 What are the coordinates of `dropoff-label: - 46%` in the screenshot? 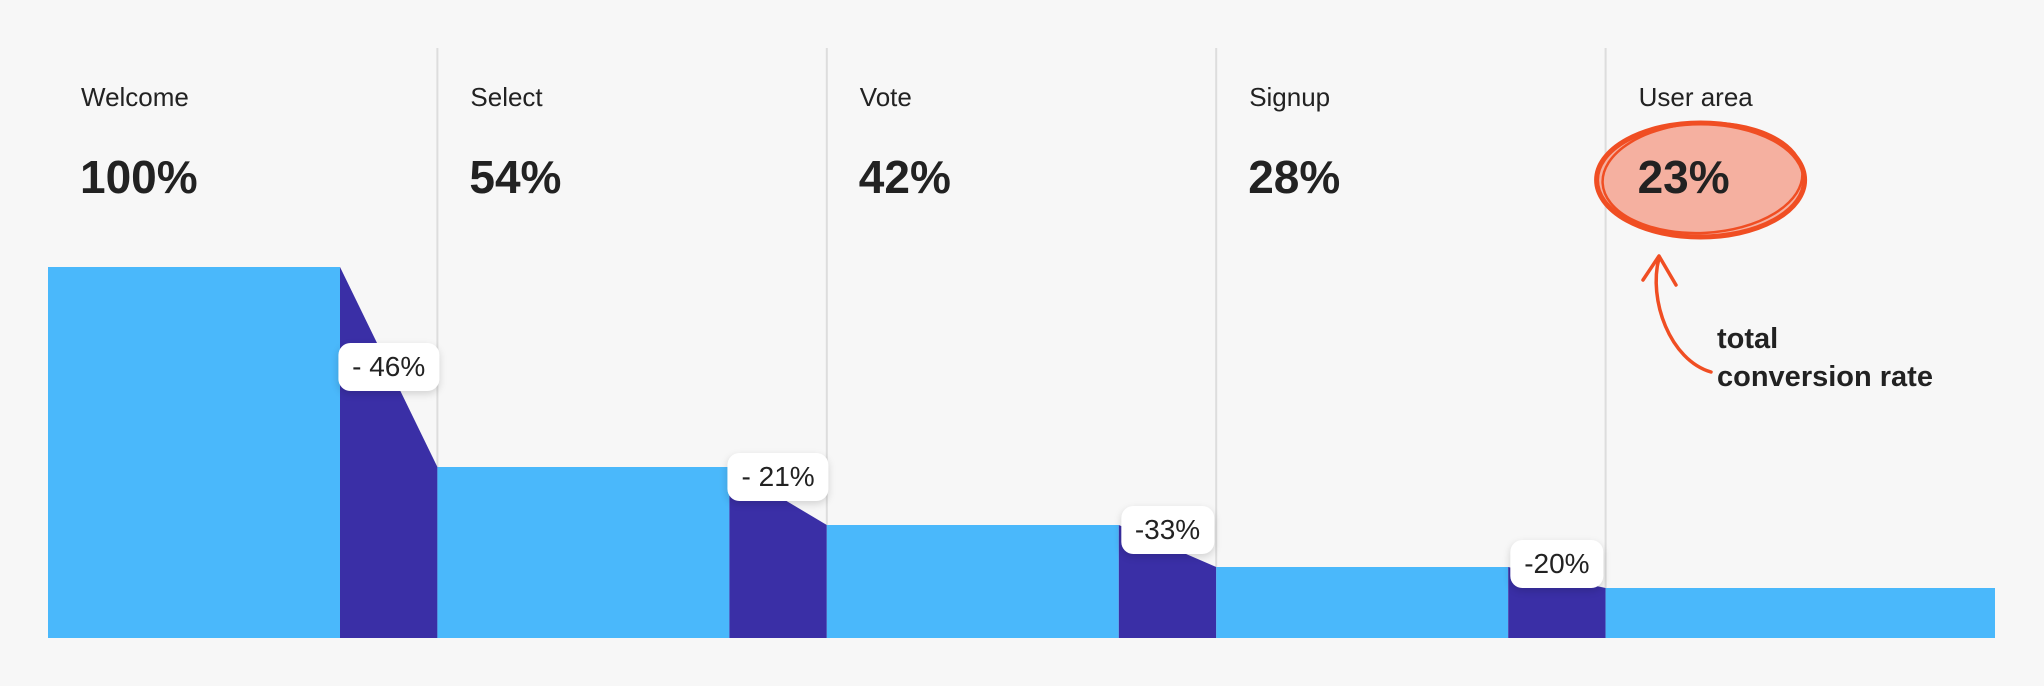 It's located at (389, 367).